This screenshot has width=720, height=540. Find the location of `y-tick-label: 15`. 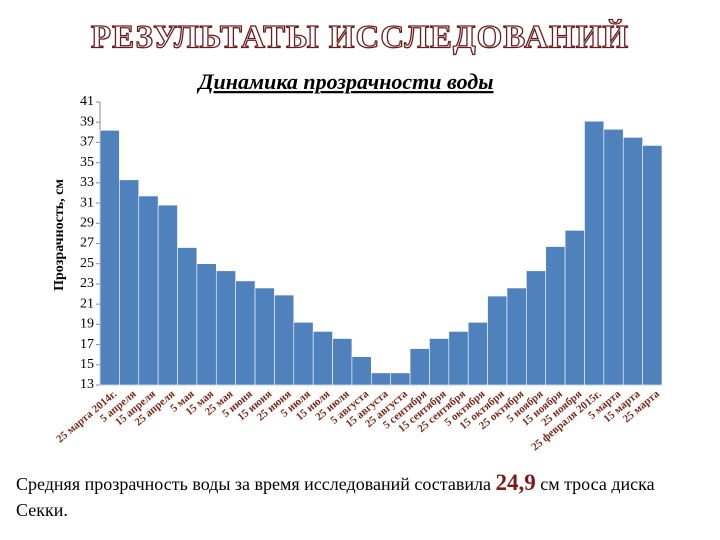

y-tick-label: 15 is located at coordinates (87, 364).